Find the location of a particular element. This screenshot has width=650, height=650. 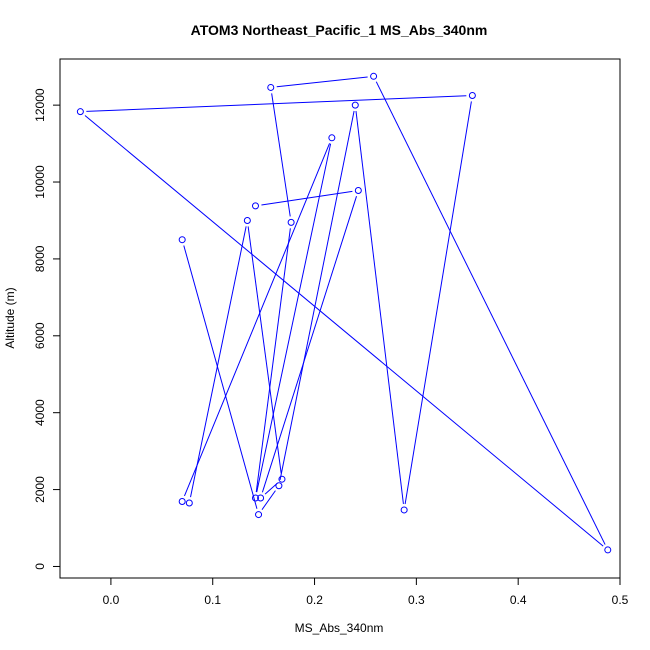

y-tick-label: 12000 is located at coordinates (40, 105).